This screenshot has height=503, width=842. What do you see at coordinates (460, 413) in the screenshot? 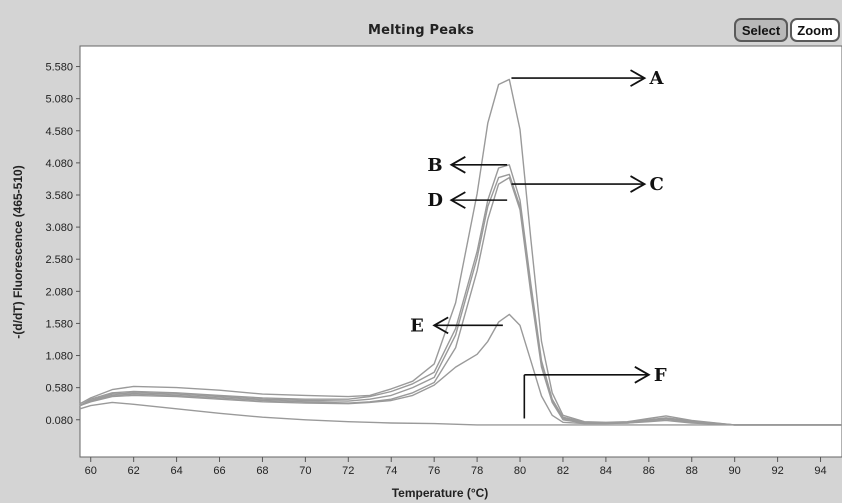
I see `series-line-f` at bounding box center [460, 413].